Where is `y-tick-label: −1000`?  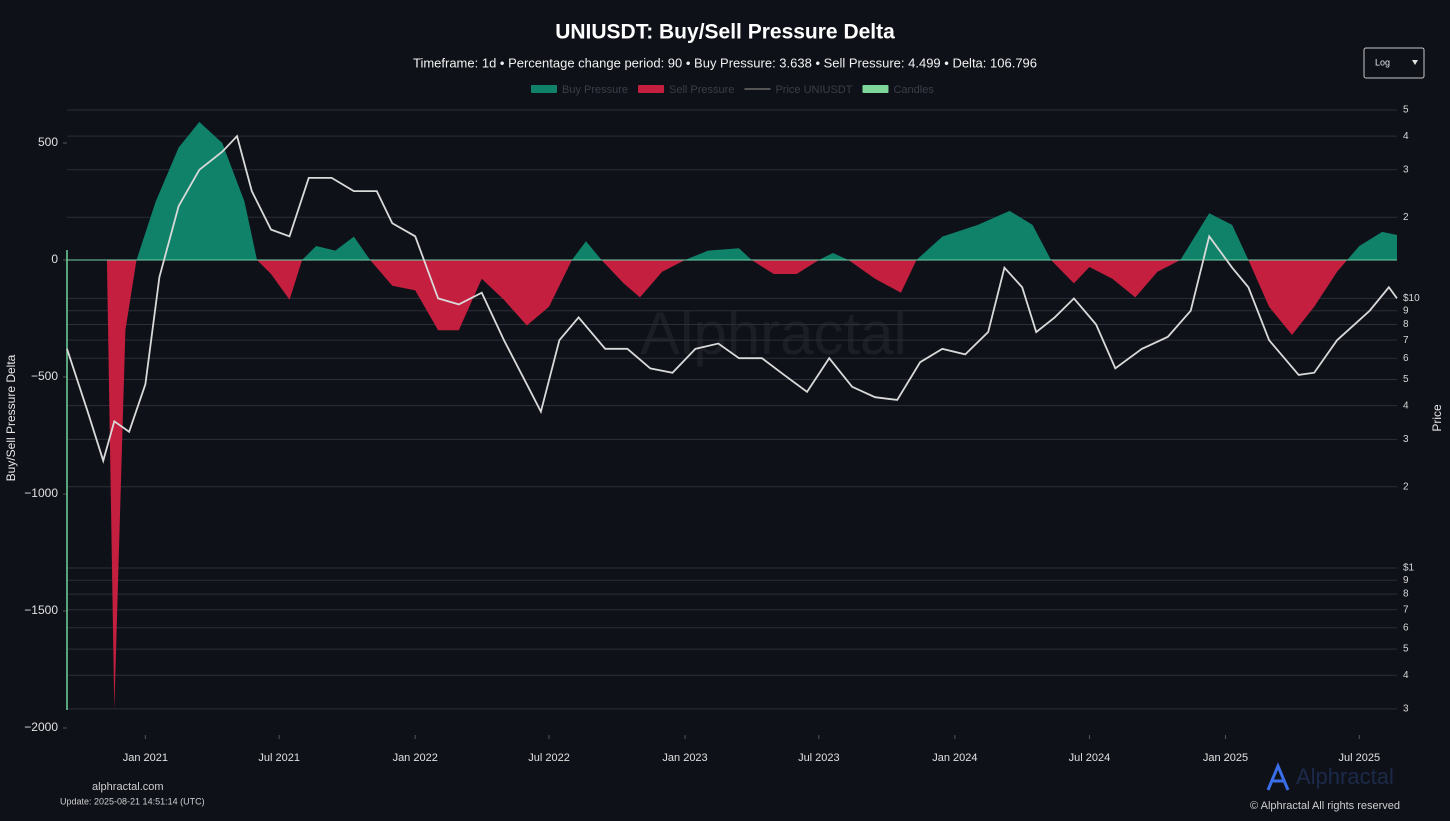
y-tick-label: −1000 is located at coordinates (41, 493).